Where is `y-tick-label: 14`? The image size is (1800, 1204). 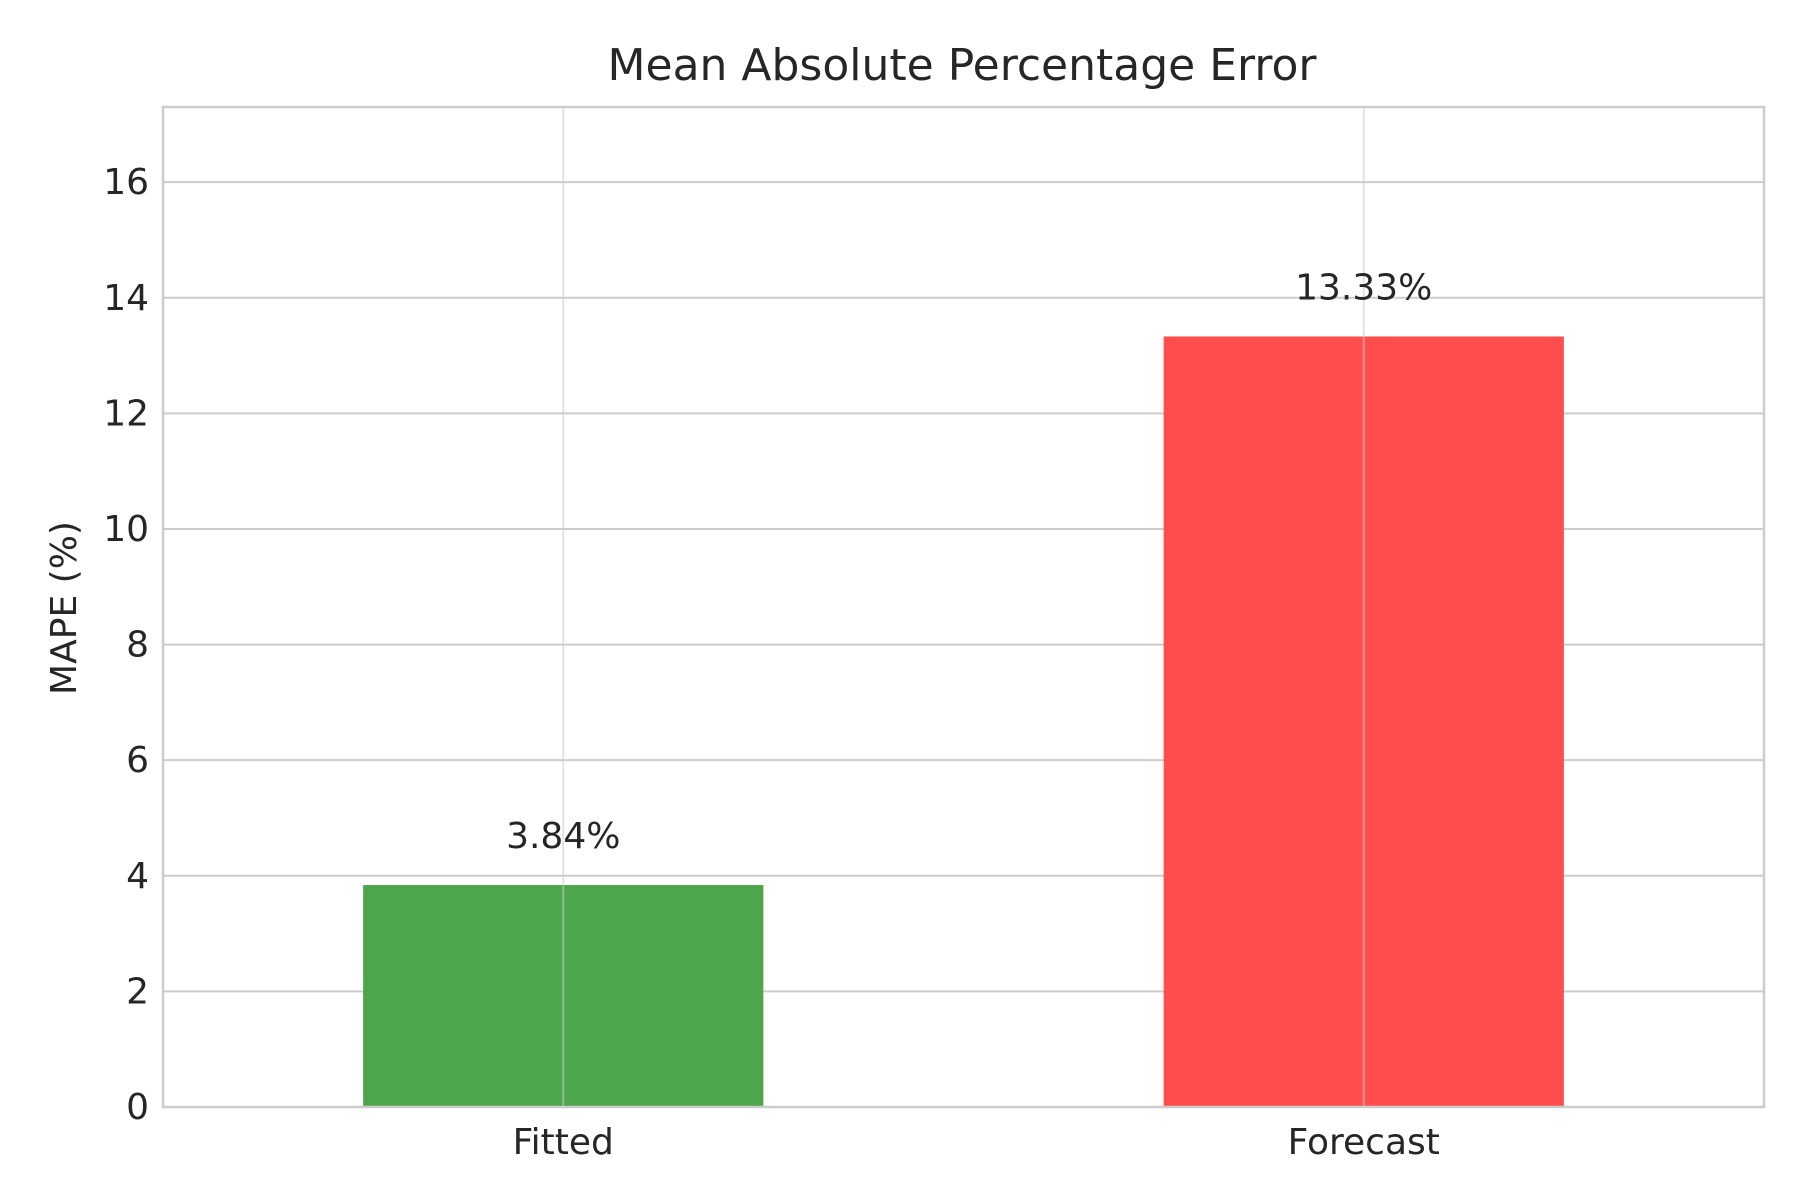 y-tick-label: 14 is located at coordinates (126, 298).